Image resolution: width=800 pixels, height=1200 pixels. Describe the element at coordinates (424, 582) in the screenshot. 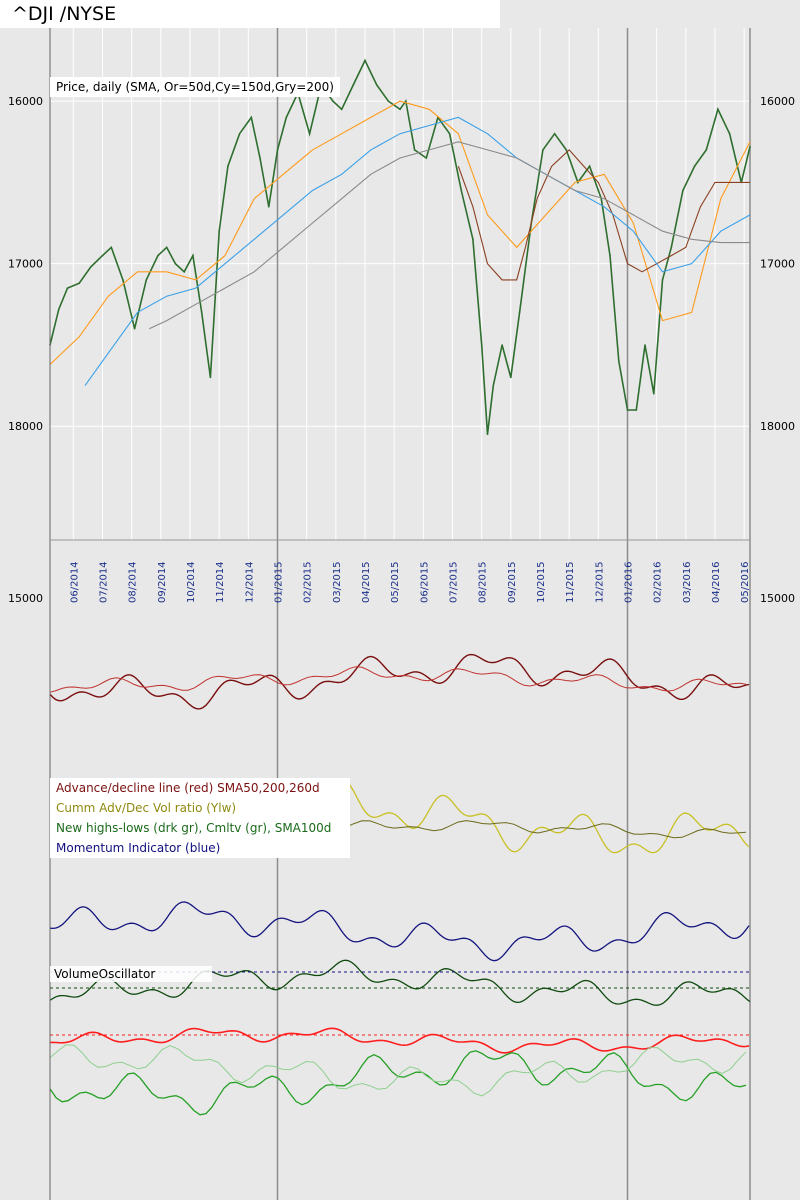

I see `x-month-label: 06/2015` at that location.